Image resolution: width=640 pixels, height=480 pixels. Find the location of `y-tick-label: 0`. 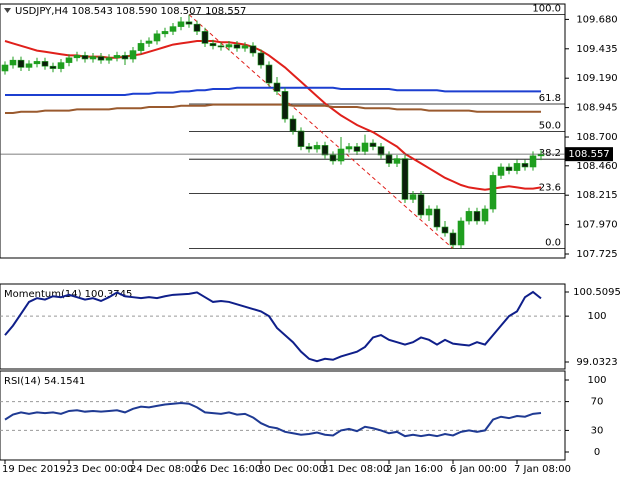

y-tick-label: 0 is located at coordinates (597, 452).